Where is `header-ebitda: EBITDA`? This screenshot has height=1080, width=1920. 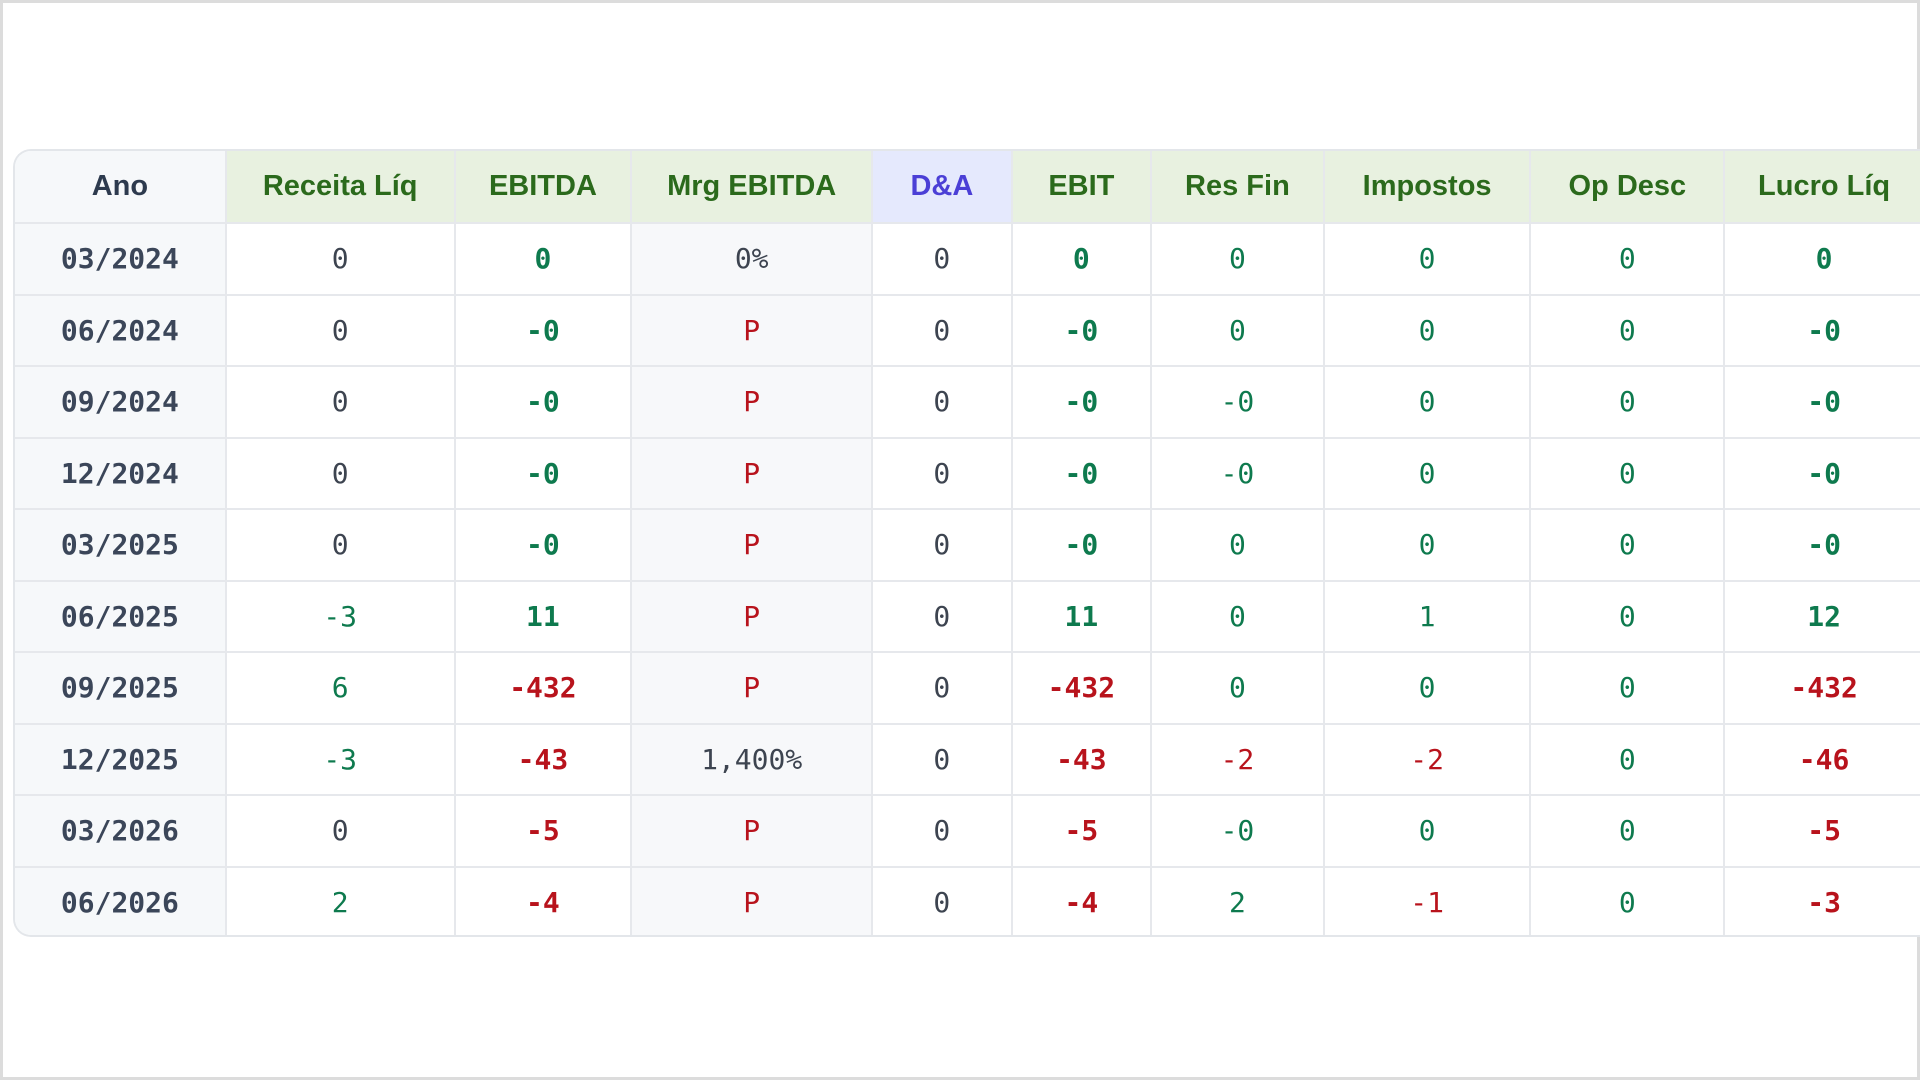 header-ebitda: EBITDA is located at coordinates (543, 187).